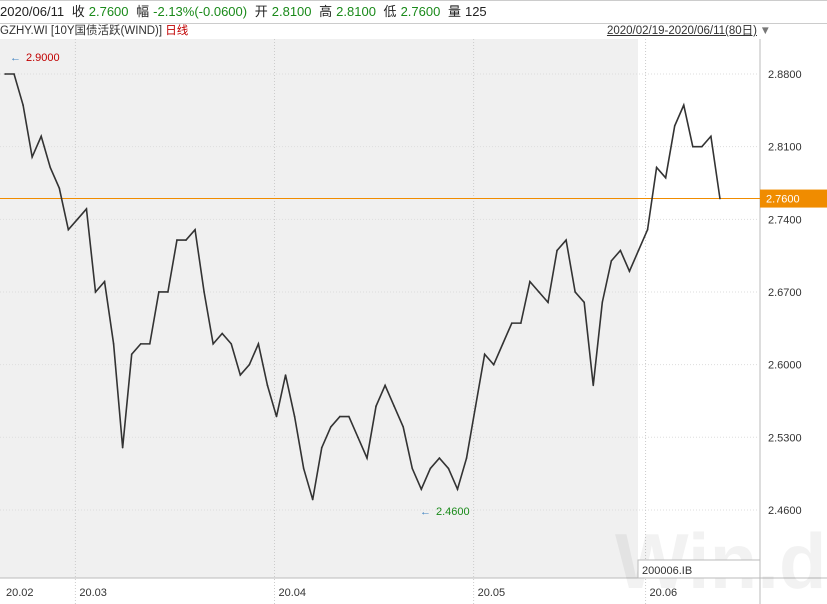  What do you see at coordinates (261, 11) in the screenshot?
I see `open-label: 开` at bounding box center [261, 11].